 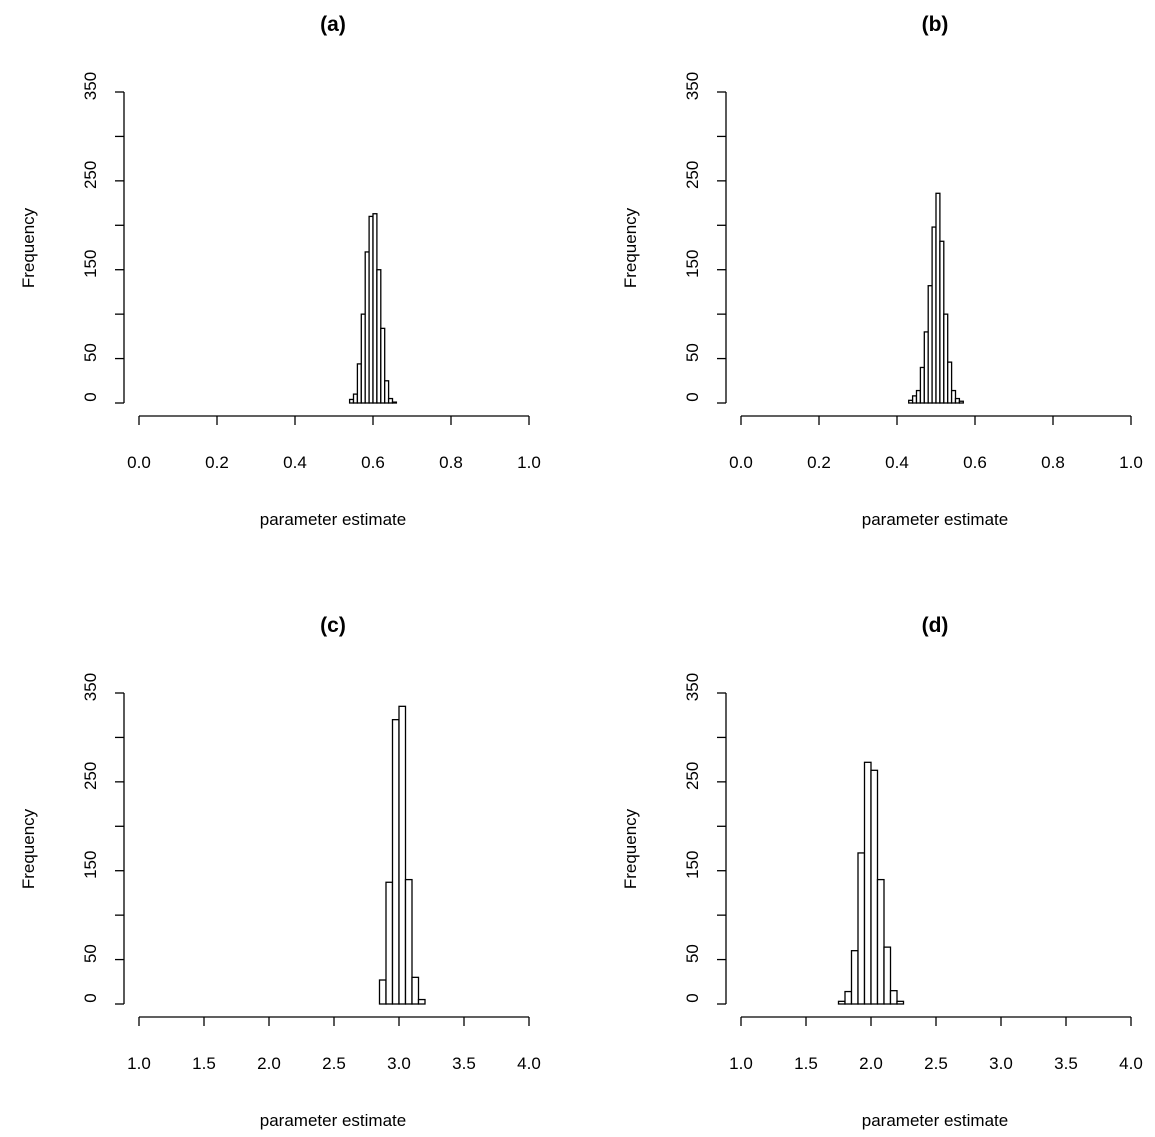 What do you see at coordinates (333, 24) in the screenshot?
I see `panel-title: (a)` at bounding box center [333, 24].